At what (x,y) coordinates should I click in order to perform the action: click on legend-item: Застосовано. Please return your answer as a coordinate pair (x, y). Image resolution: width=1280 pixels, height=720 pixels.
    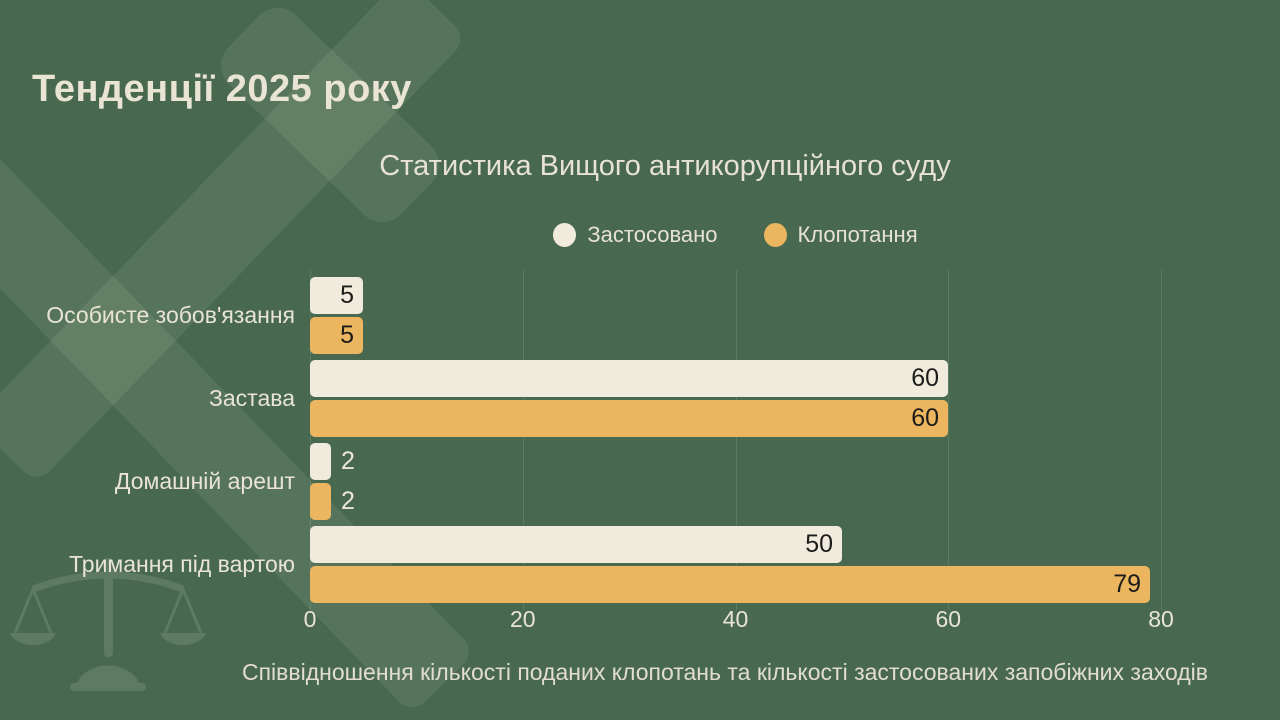
    Looking at the image, I should click on (635, 235).